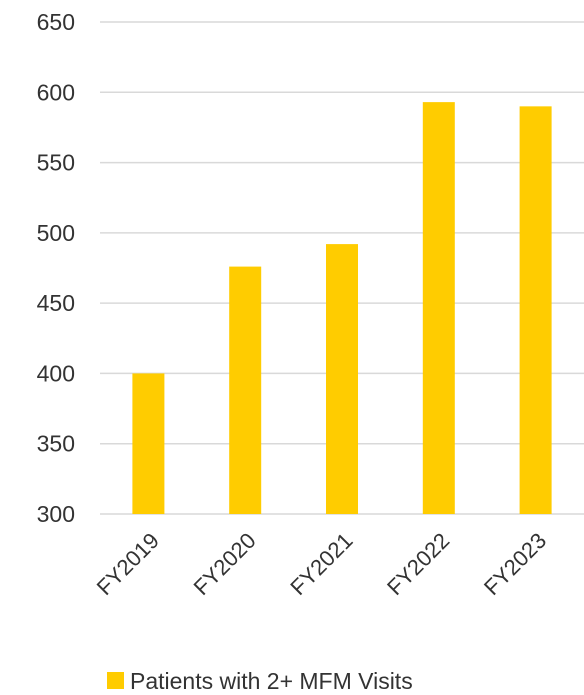  I want to click on x-tick-label: FY2019, so click(128, 564).